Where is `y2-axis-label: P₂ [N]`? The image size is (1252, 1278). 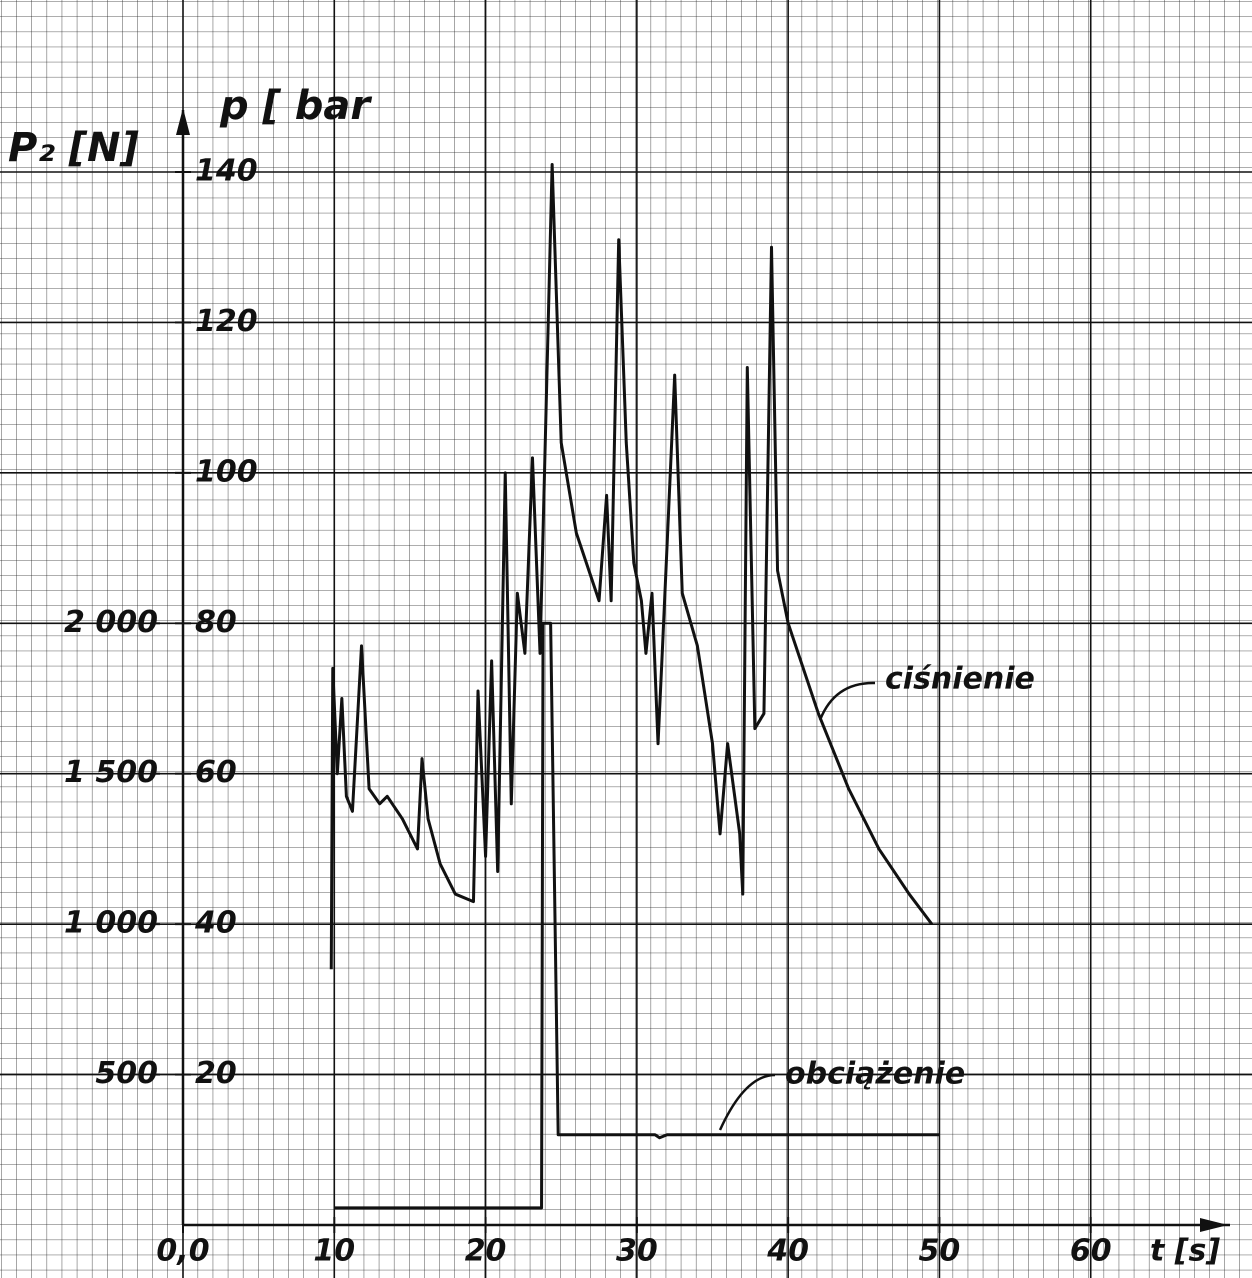
y2-axis-label: P₂ [N] is located at coordinates (73, 148).